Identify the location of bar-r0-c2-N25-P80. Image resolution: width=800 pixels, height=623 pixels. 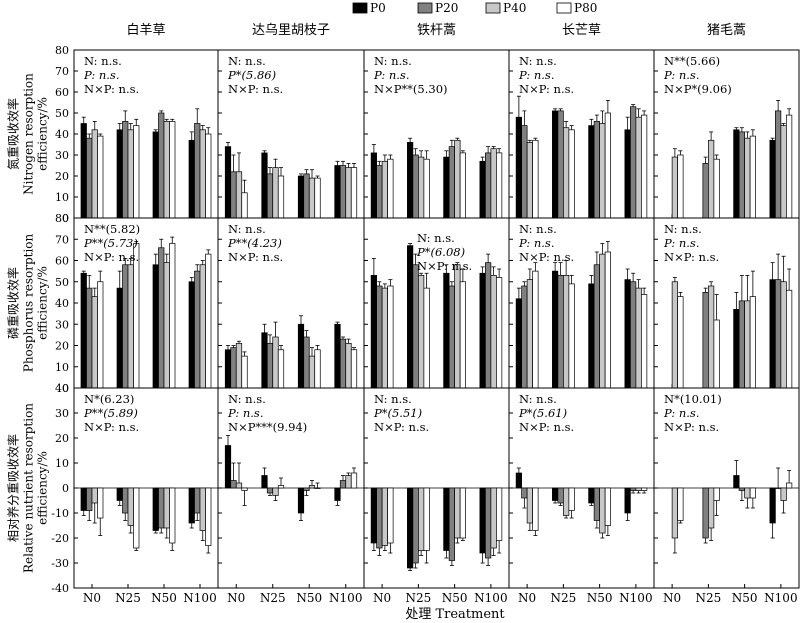
(426, 188).